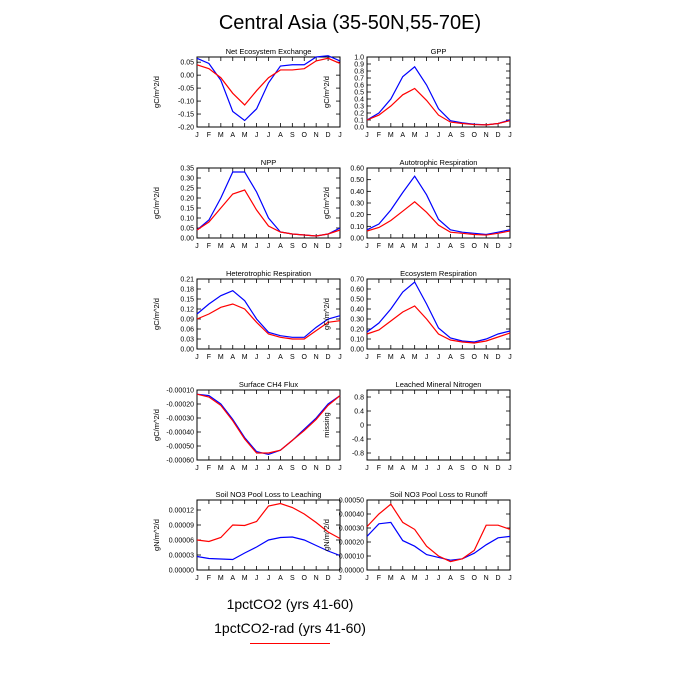 Image resolution: width=700 pixels, height=700 pixels. Describe the element at coordinates (359, 114) in the screenshot. I see `y-tick-label: 0.2` at that location.